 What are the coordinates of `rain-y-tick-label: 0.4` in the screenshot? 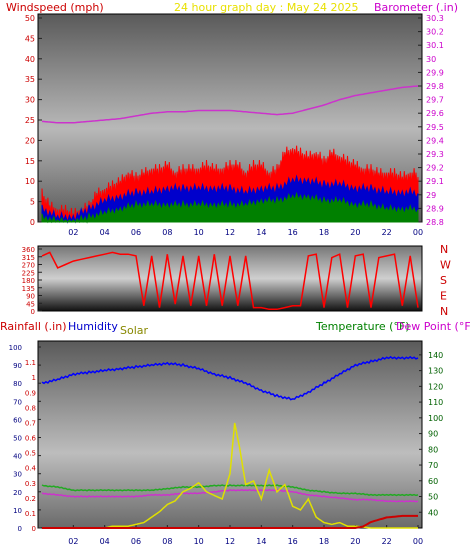 It's located at (31, 469).